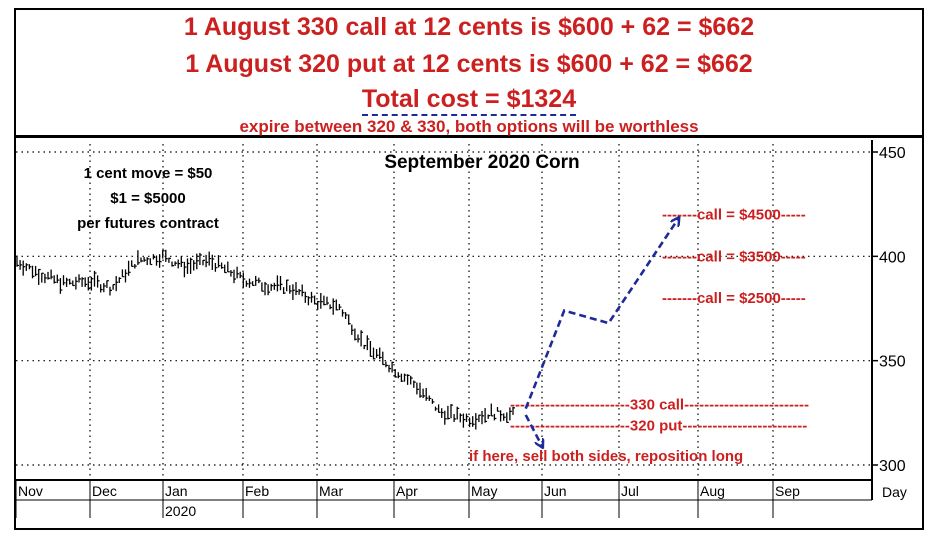 Image resolution: width=938 pixels, height=542 pixels. What do you see at coordinates (734, 298) in the screenshot?
I see `level-label: -------call = $2500-----` at bounding box center [734, 298].